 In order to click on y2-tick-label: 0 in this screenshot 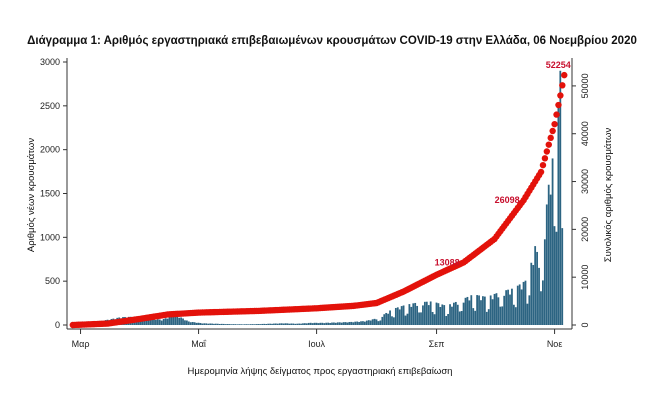, I will do `click(585, 324)`.